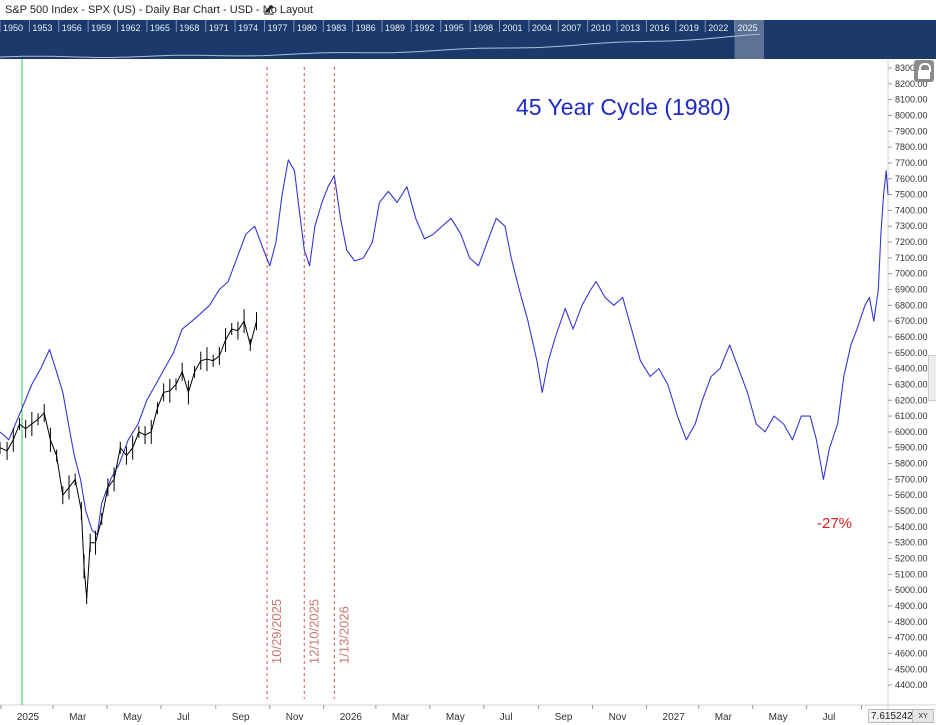 The image size is (936, 725). Describe the element at coordinates (513, 28) in the screenshot. I see `navigator-year-label: 2001` at that location.